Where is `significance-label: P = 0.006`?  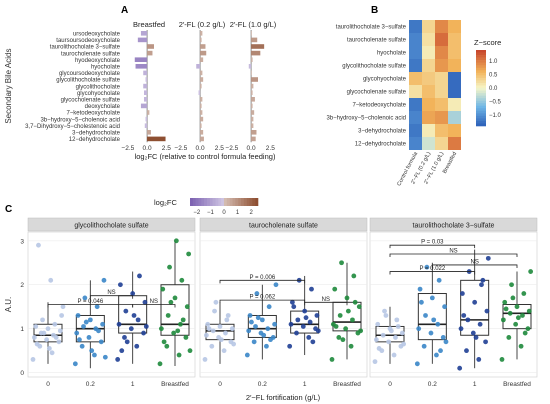 significance-label: P = 0.006 is located at coordinates (262, 278).